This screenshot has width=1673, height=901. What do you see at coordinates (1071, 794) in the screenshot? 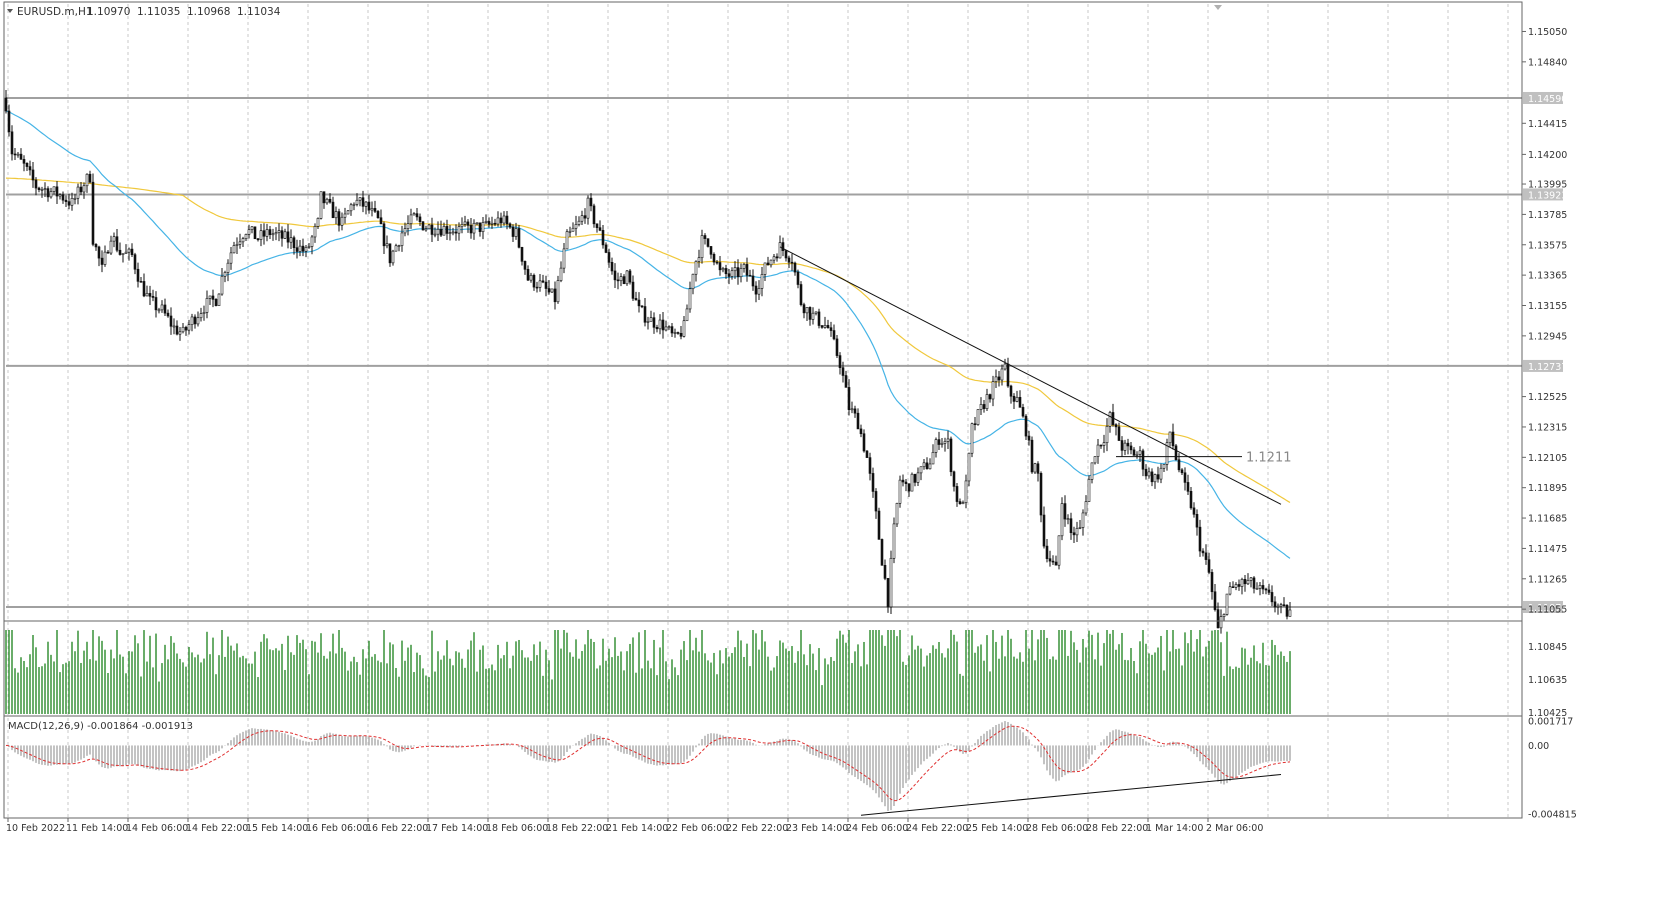
I see `macd-trendline` at bounding box center [1071, 794].